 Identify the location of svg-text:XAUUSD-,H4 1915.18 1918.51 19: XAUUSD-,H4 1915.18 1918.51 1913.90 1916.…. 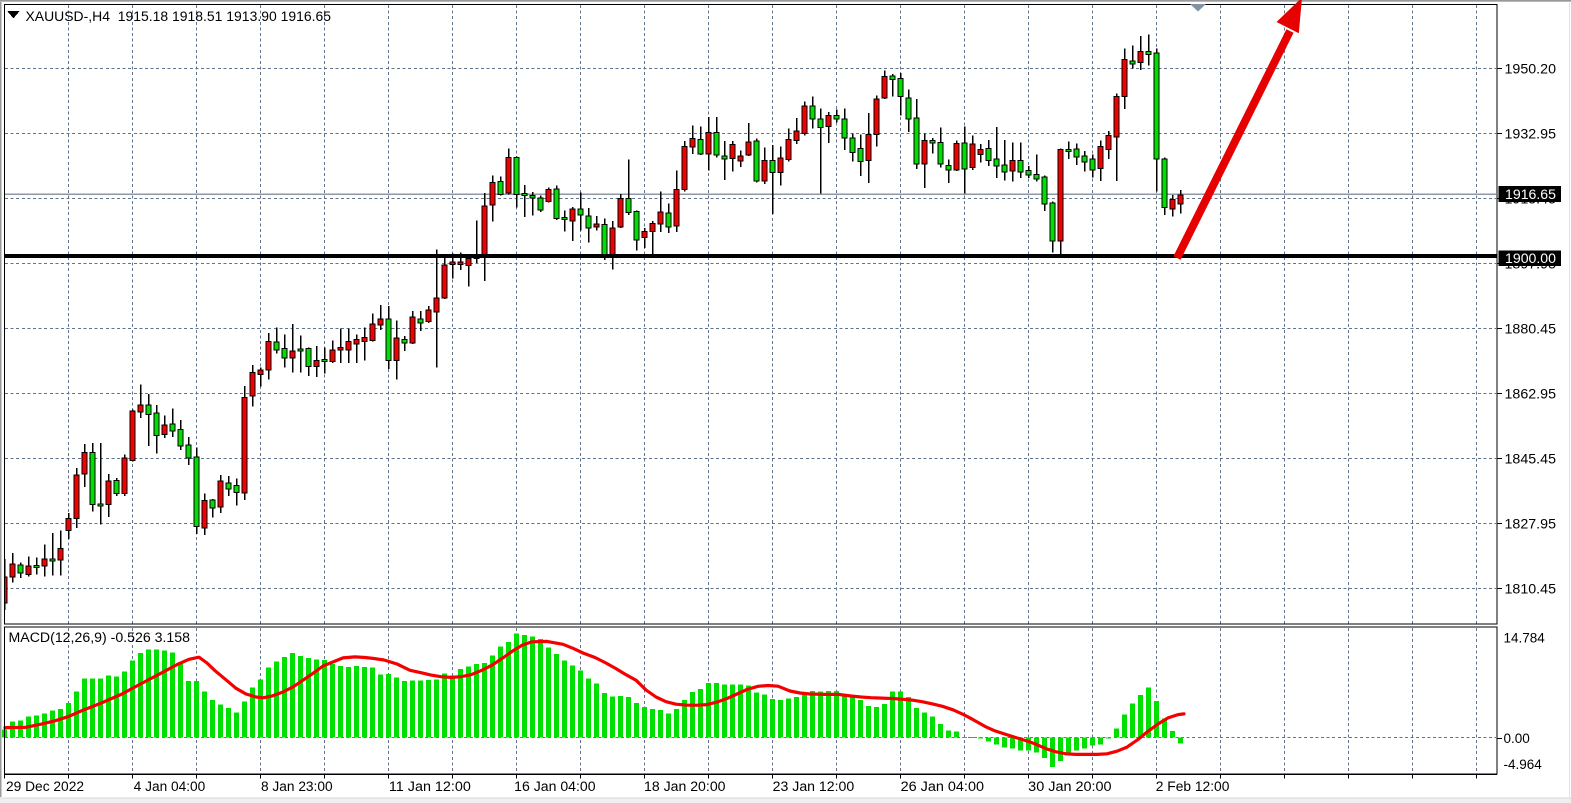
(179, 16).